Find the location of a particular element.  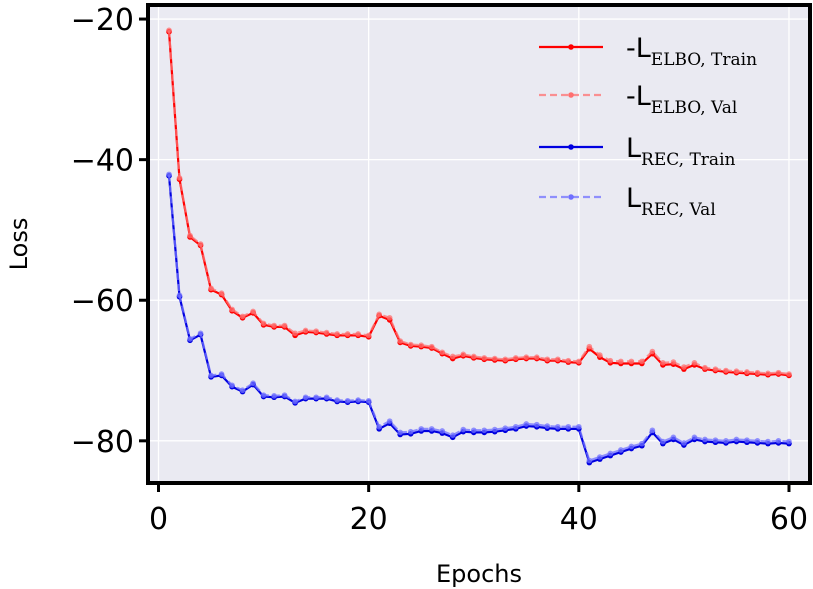

legend-item: -LELBO, Val is located at coordinates (638, 99).